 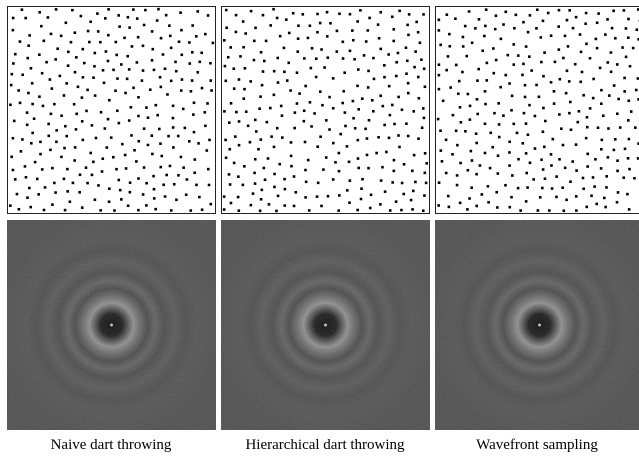 I want to click on point-set, so click(x=537, y=110).